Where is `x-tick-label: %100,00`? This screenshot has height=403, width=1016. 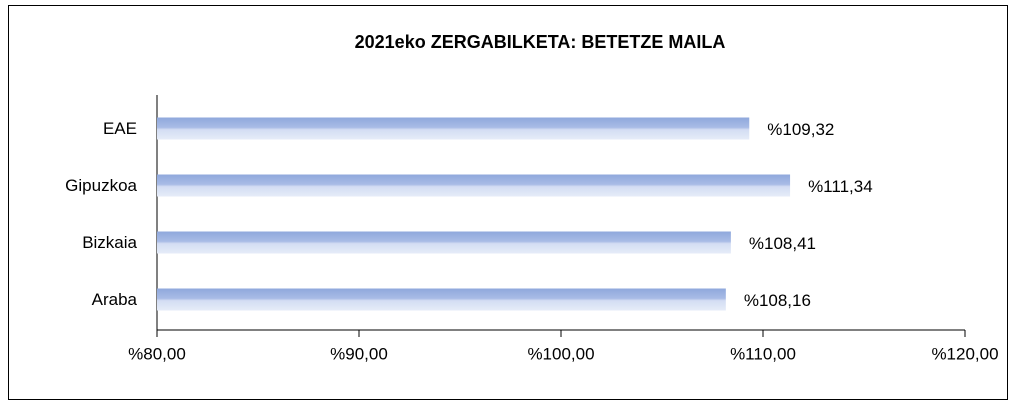
x-tick-label: %100,00 is located at coordinates (560, 353).